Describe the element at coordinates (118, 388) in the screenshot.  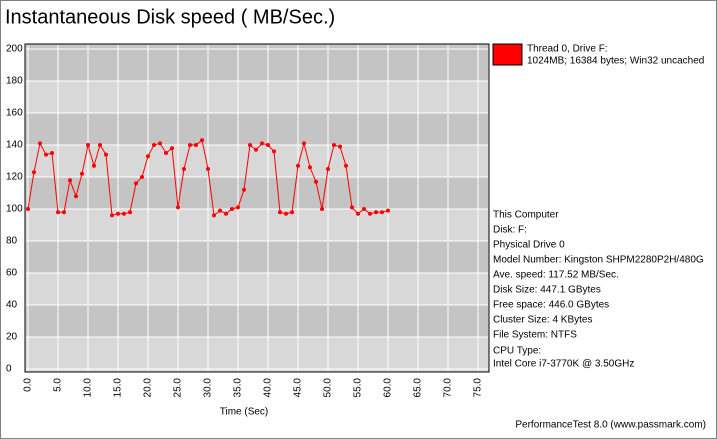
I see `x-tick-label: 15.0` at that location.